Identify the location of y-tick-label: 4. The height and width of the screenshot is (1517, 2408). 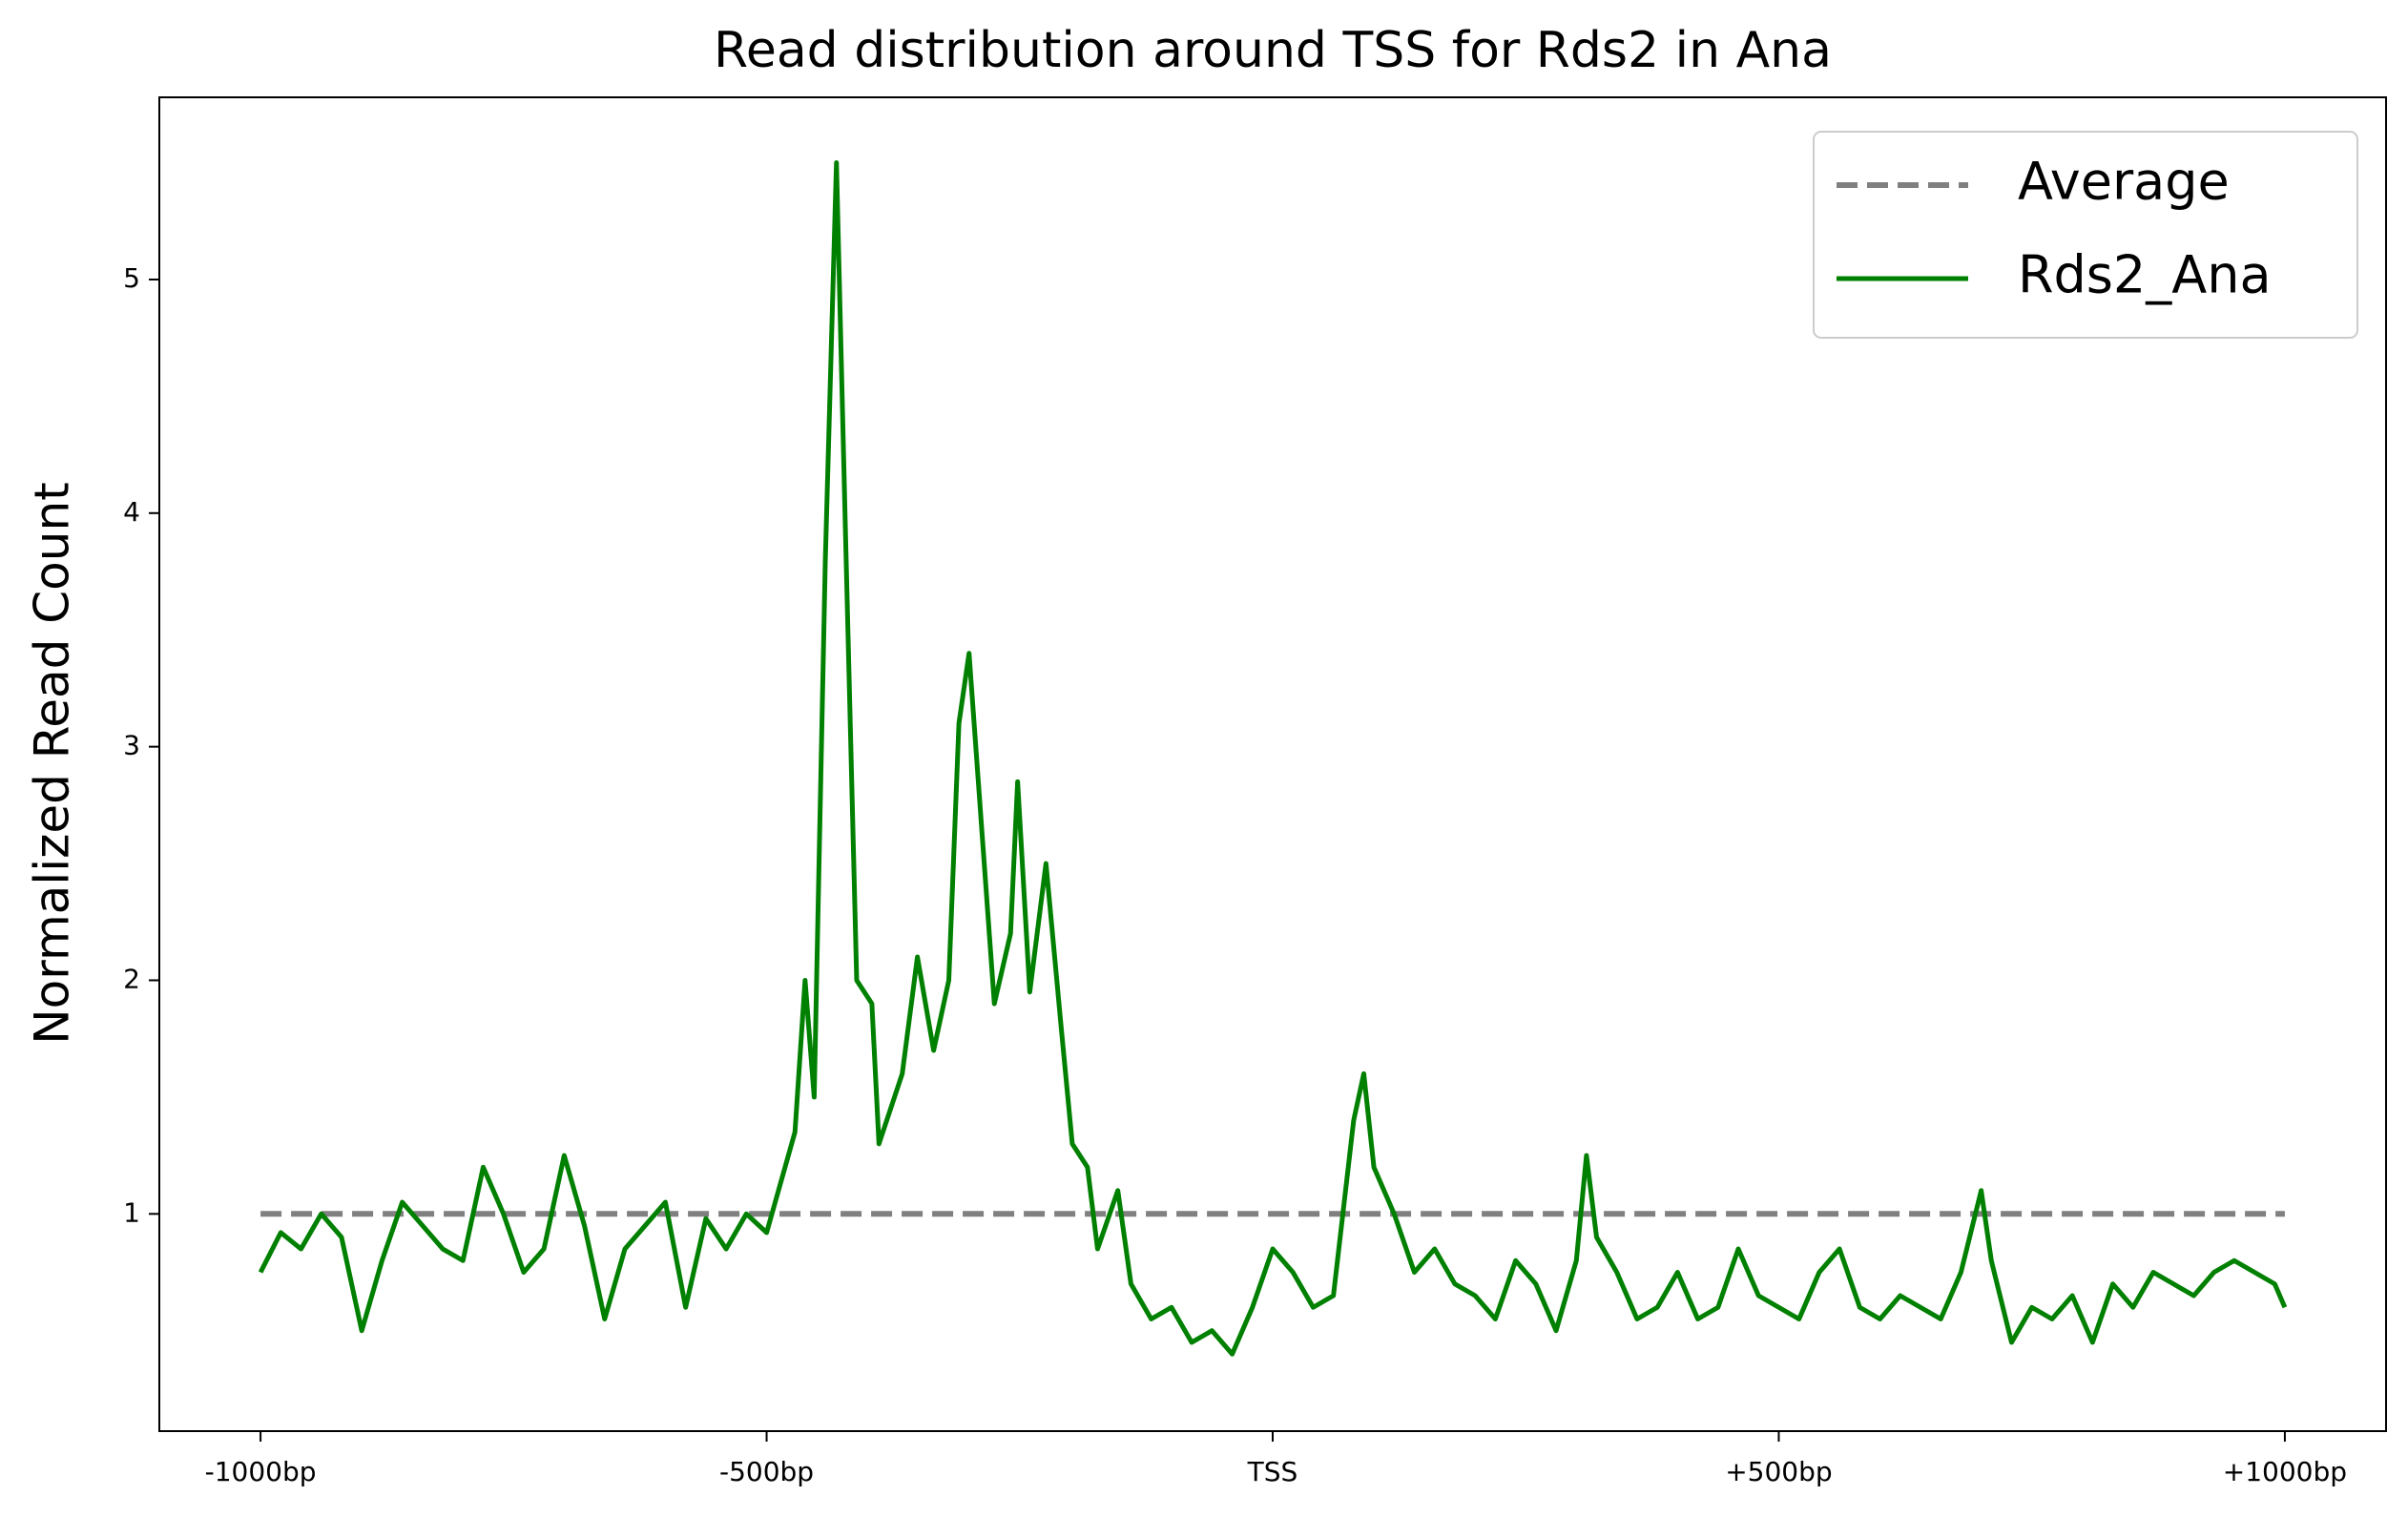
(131, 512).